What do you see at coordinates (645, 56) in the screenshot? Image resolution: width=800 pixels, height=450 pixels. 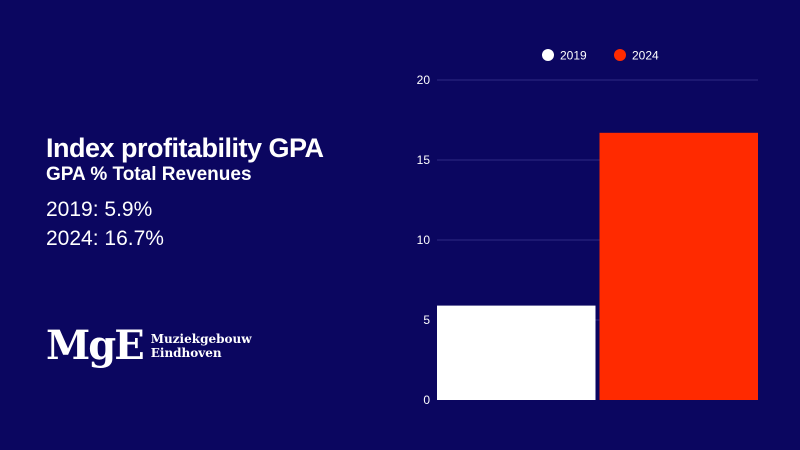 I see `legend-label-2024: 2024` at bounding box center [645, 56].